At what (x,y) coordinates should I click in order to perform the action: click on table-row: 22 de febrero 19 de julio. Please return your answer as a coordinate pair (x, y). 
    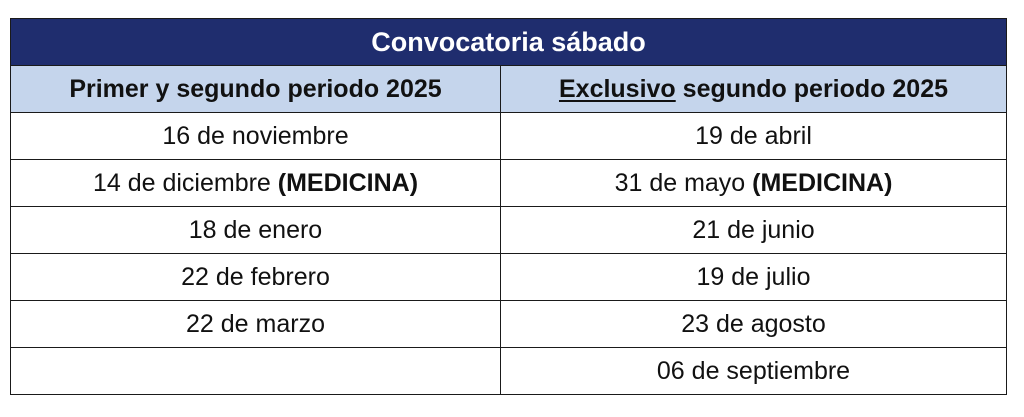
    Looking at the image, I should click on (508, 277).